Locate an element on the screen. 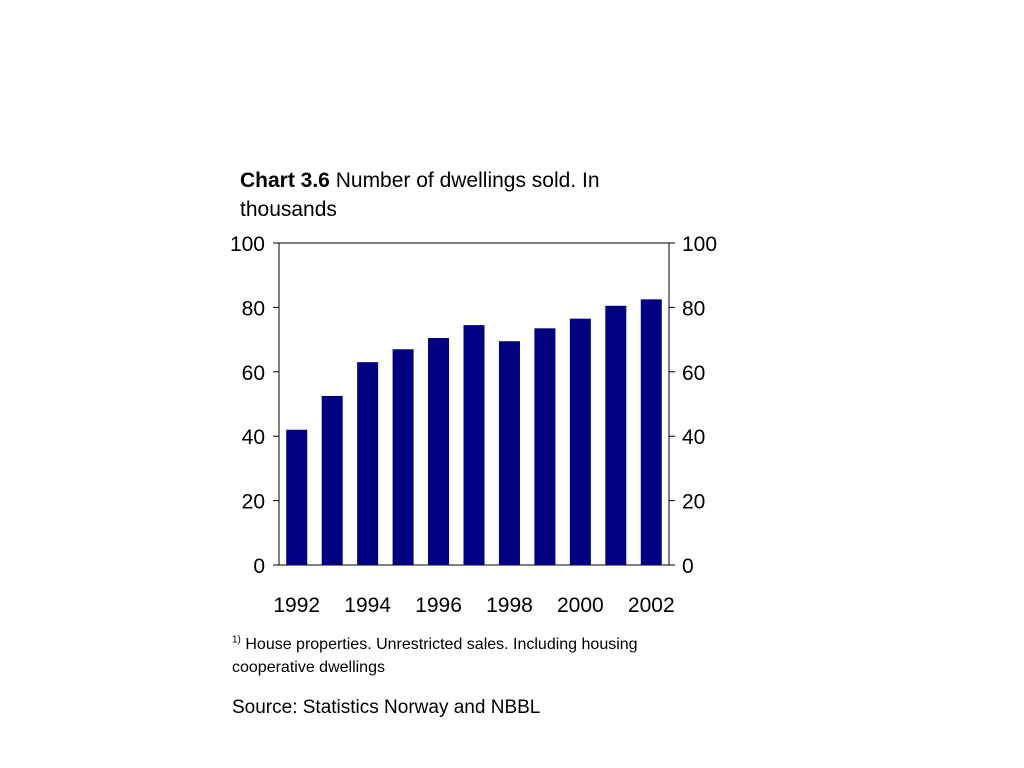 The height and width of the screenshot is (768, 1024). x-tick-label: 2002 is located at coordinates (651, 605).